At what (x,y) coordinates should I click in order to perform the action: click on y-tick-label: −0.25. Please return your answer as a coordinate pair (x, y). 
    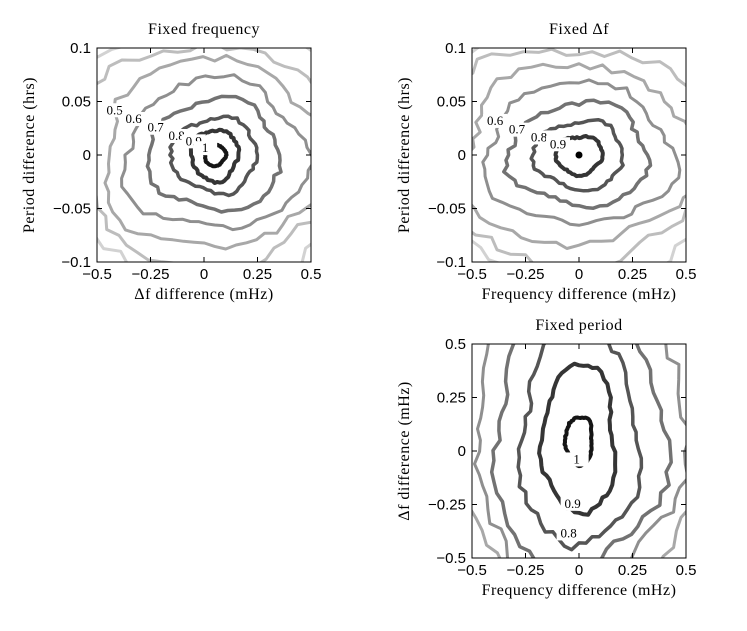
    Looking at the image, I should click on (447, 505).